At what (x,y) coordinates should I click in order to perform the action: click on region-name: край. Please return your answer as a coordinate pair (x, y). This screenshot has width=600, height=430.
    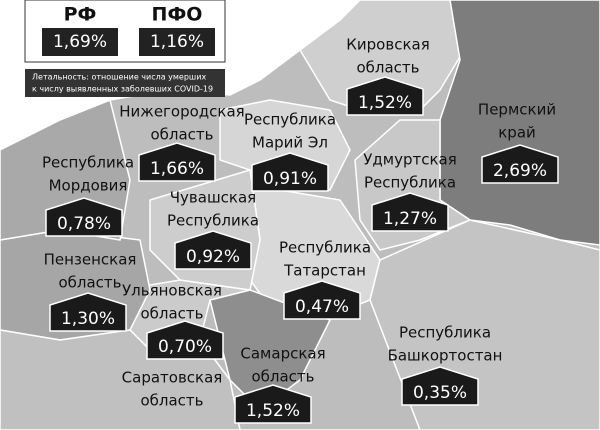
    Looking at the image, I should click on (517, 133).